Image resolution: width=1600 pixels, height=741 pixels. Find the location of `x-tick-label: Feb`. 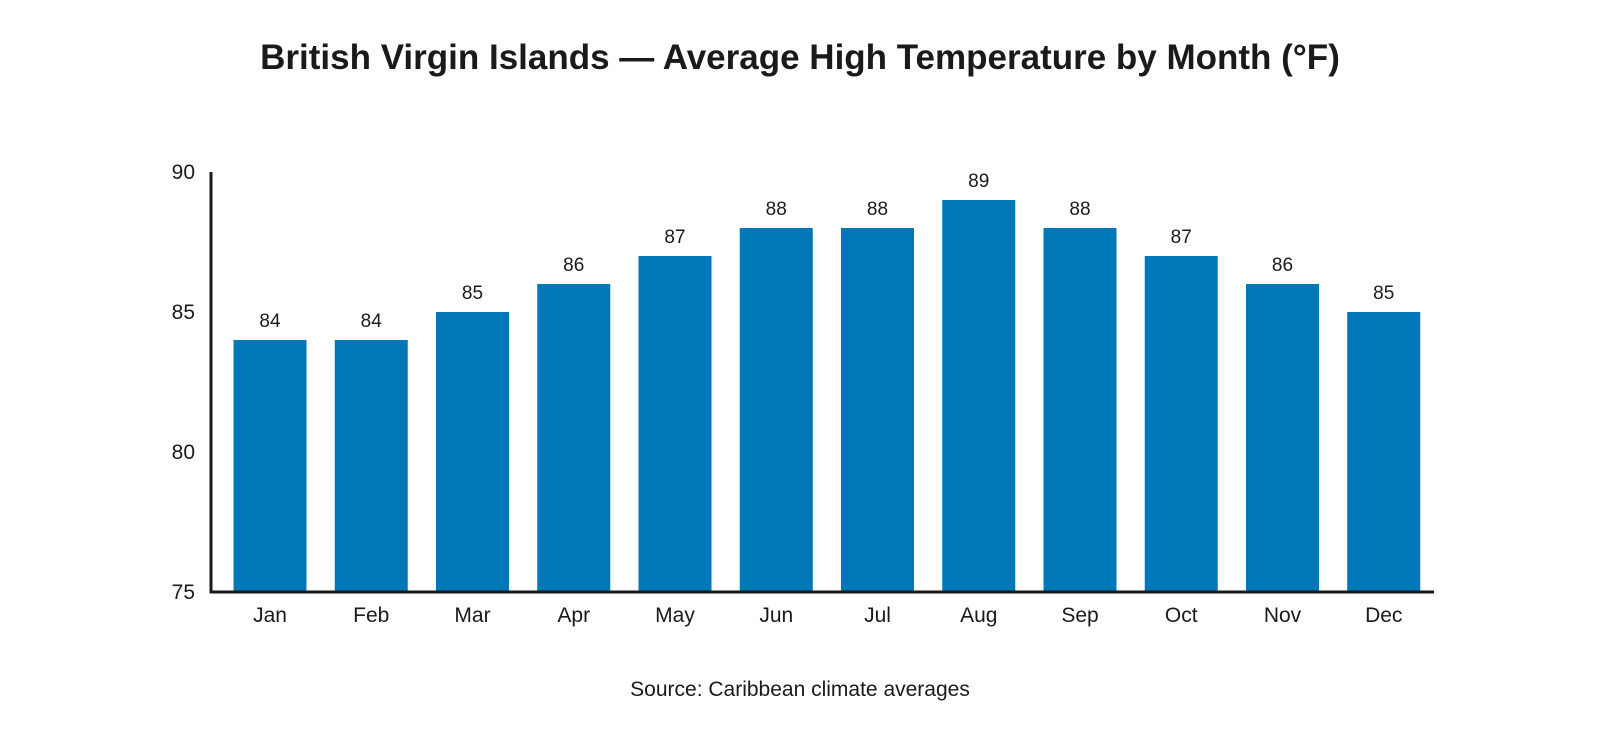

x-tick-label: Feb is located at coordinates (371, 615).